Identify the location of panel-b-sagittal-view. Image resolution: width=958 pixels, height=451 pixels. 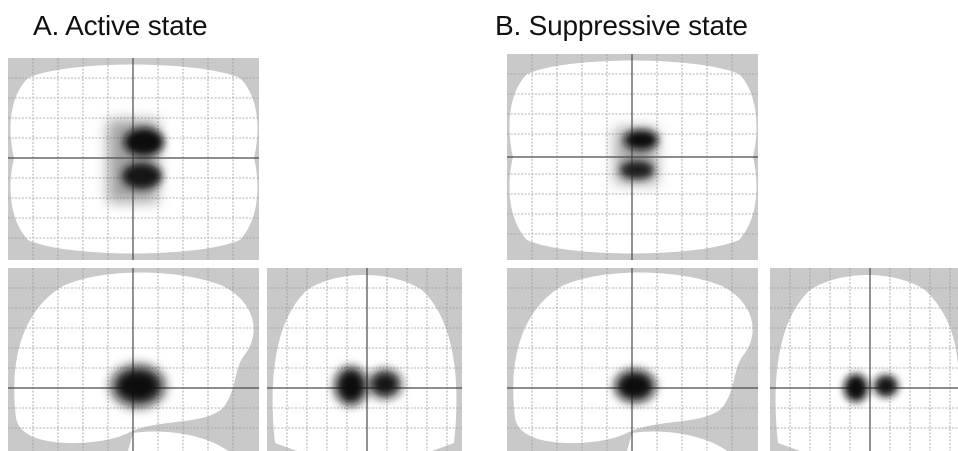
(632, 359).